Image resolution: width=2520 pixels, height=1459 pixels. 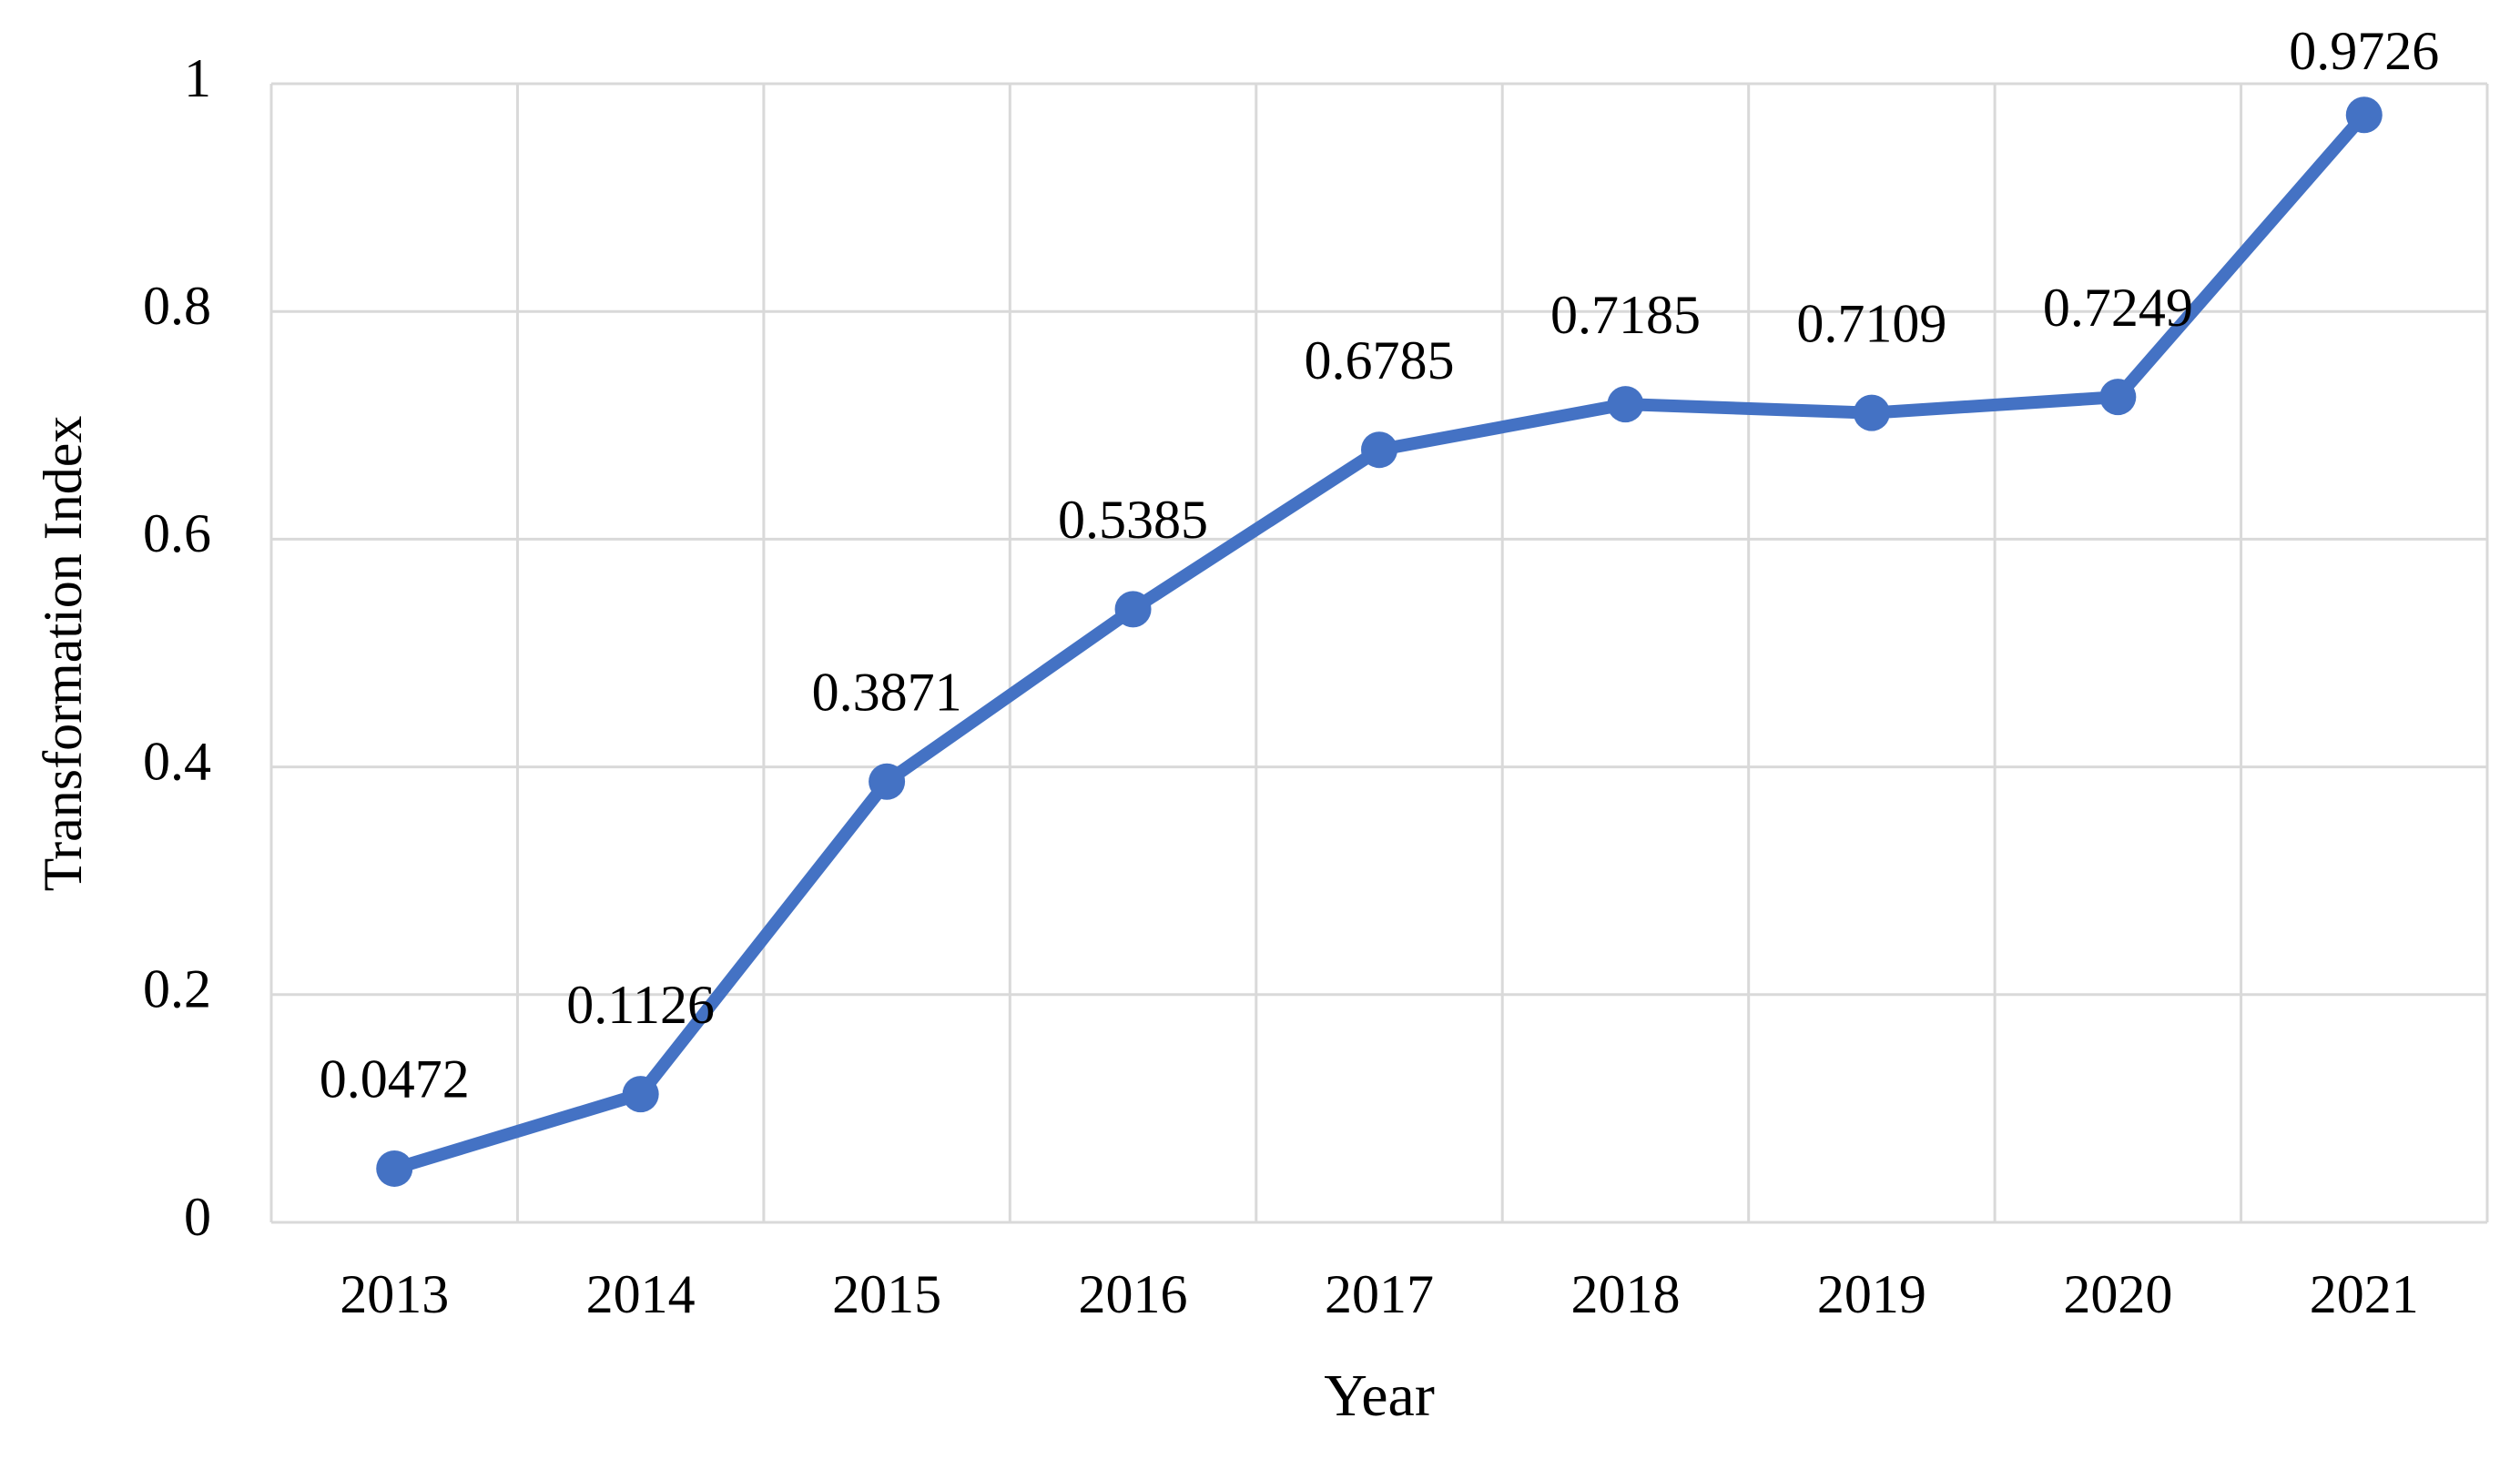 What do you see at coordinates (2364, 1294) in the screenshot?
I see `x-tick-label: 2021` at bounding box center [2364, 1294].